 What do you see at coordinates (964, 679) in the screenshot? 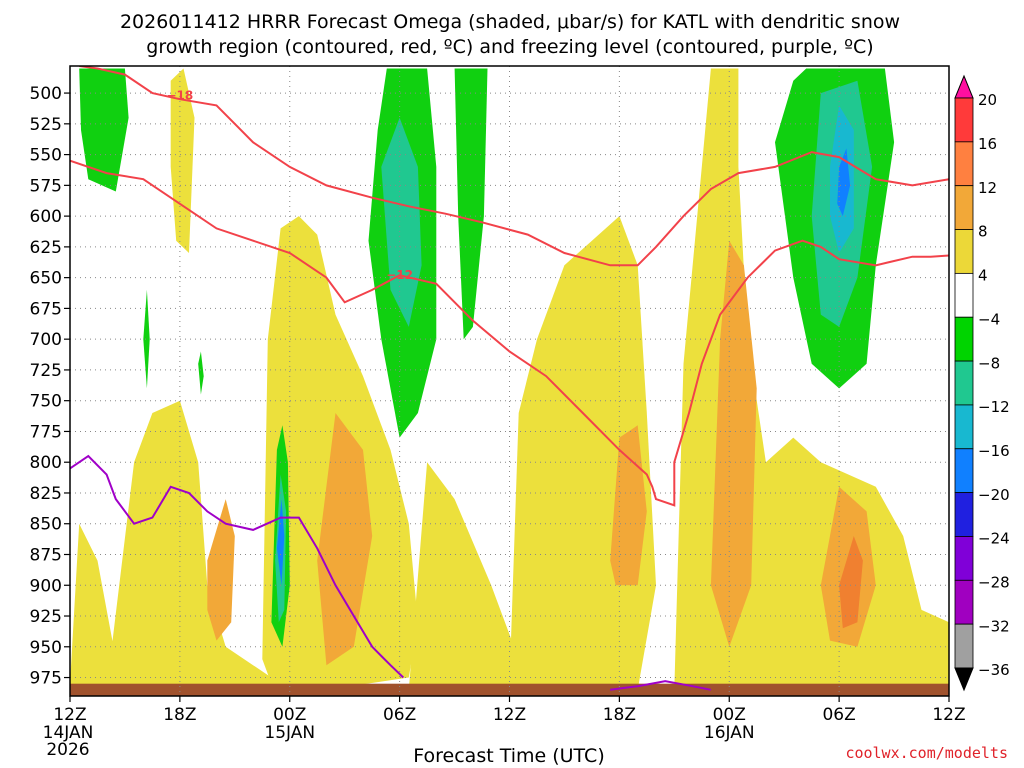
I see `colorbar-cap-bottom` at bounding box center [964, 679].